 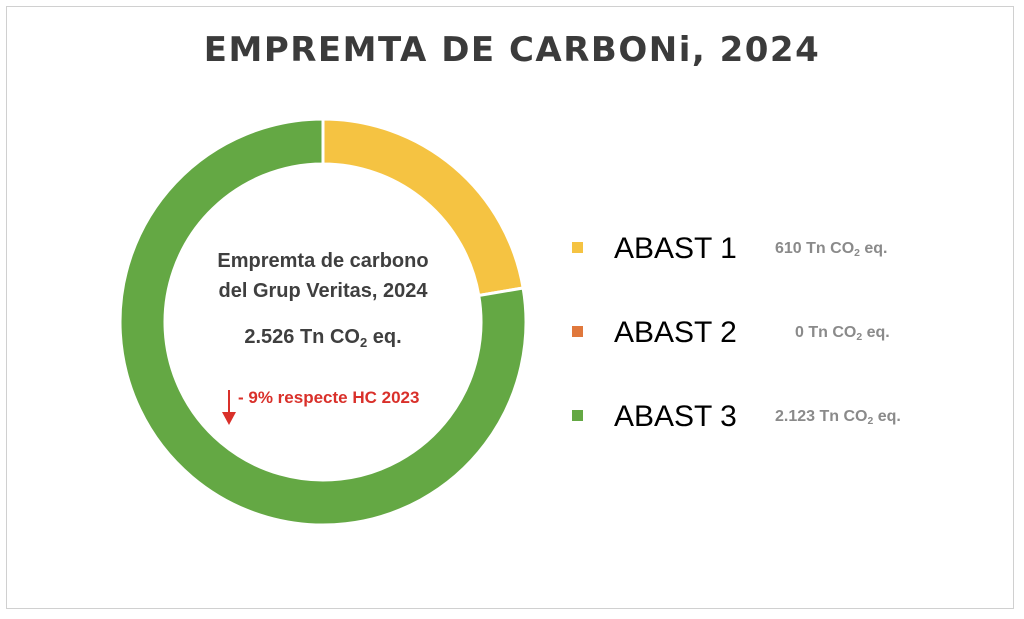 What do you see at coordinates (772, 248) in the screenshot?
I see `legend-item-abast1: ABAST 1 610 Tn CO2 eq.` at bounding box center [772, 248].